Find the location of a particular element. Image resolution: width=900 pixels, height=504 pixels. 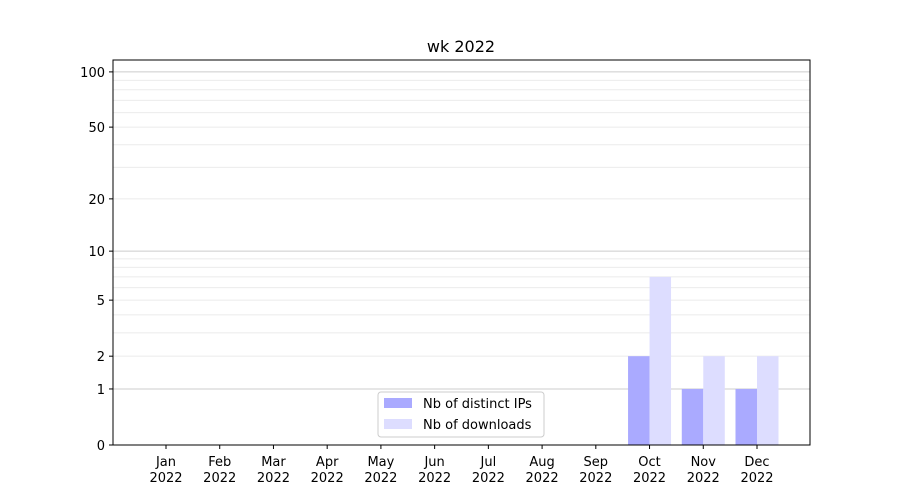

x-tick-label: May is located at coordinates (380, 462).